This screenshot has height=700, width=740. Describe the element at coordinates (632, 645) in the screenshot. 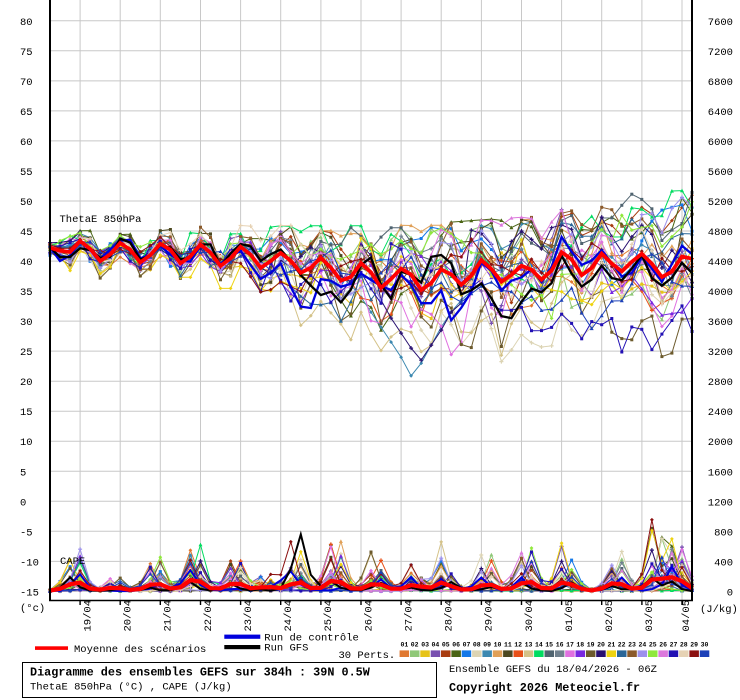

I see `svg-text: 23` at that location.